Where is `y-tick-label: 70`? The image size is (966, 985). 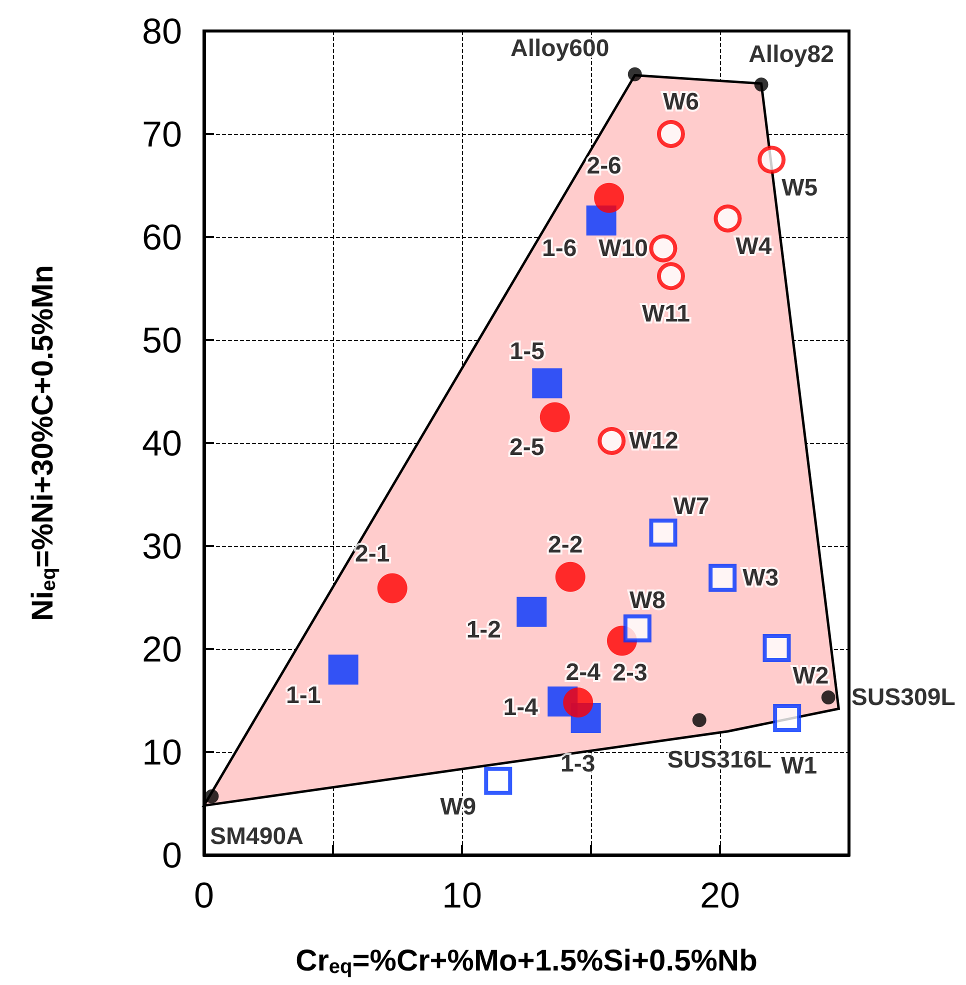 y-tick-label: 70 is located at coordinates (162, 134).